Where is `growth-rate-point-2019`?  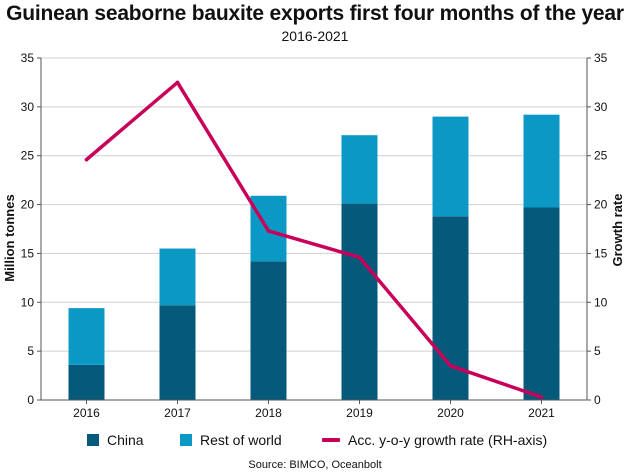
growth-rate-point-2019 is located at coordinates (359, 257).